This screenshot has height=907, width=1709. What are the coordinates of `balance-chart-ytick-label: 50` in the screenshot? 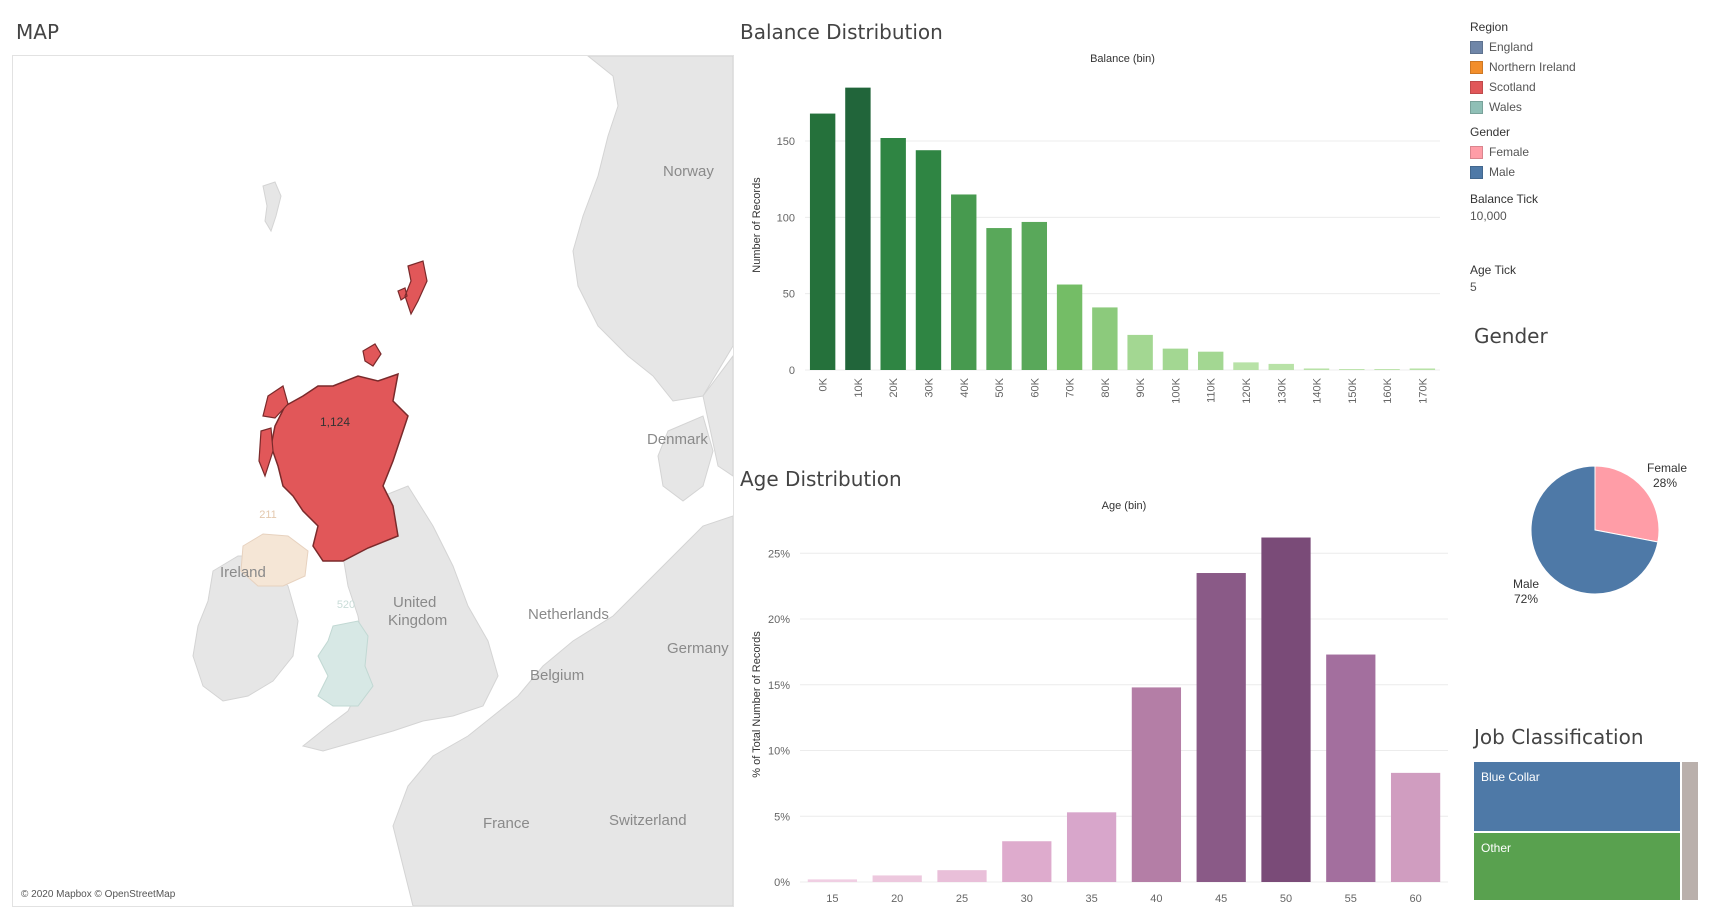 It's located at (789, 295).